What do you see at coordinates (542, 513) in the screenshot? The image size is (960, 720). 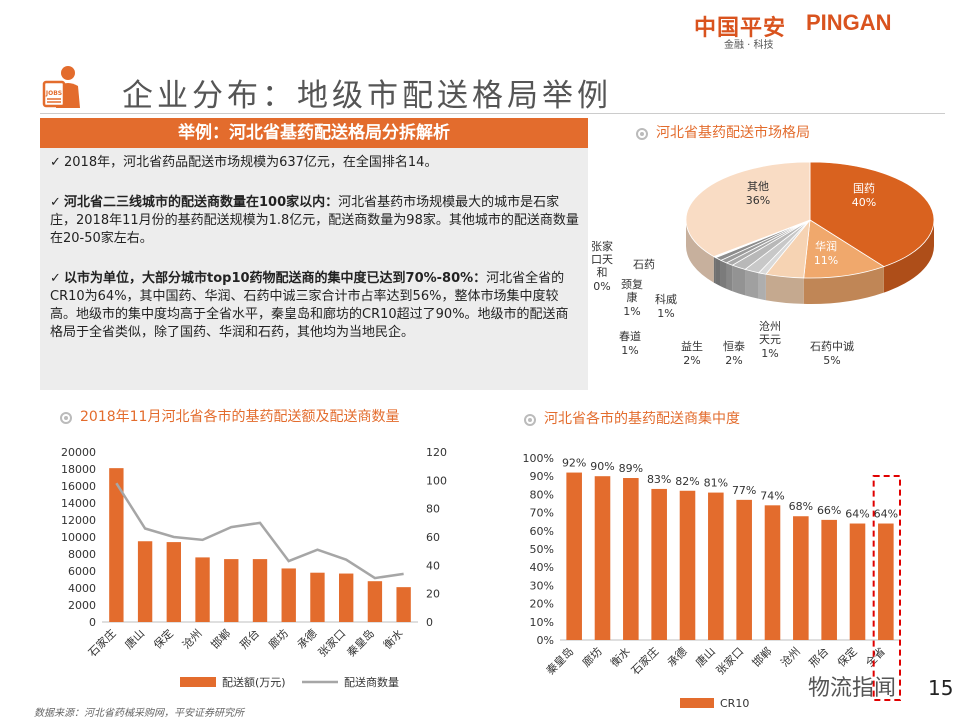 I see `y-tick-label: 70%` at bounding box center [542, 513].